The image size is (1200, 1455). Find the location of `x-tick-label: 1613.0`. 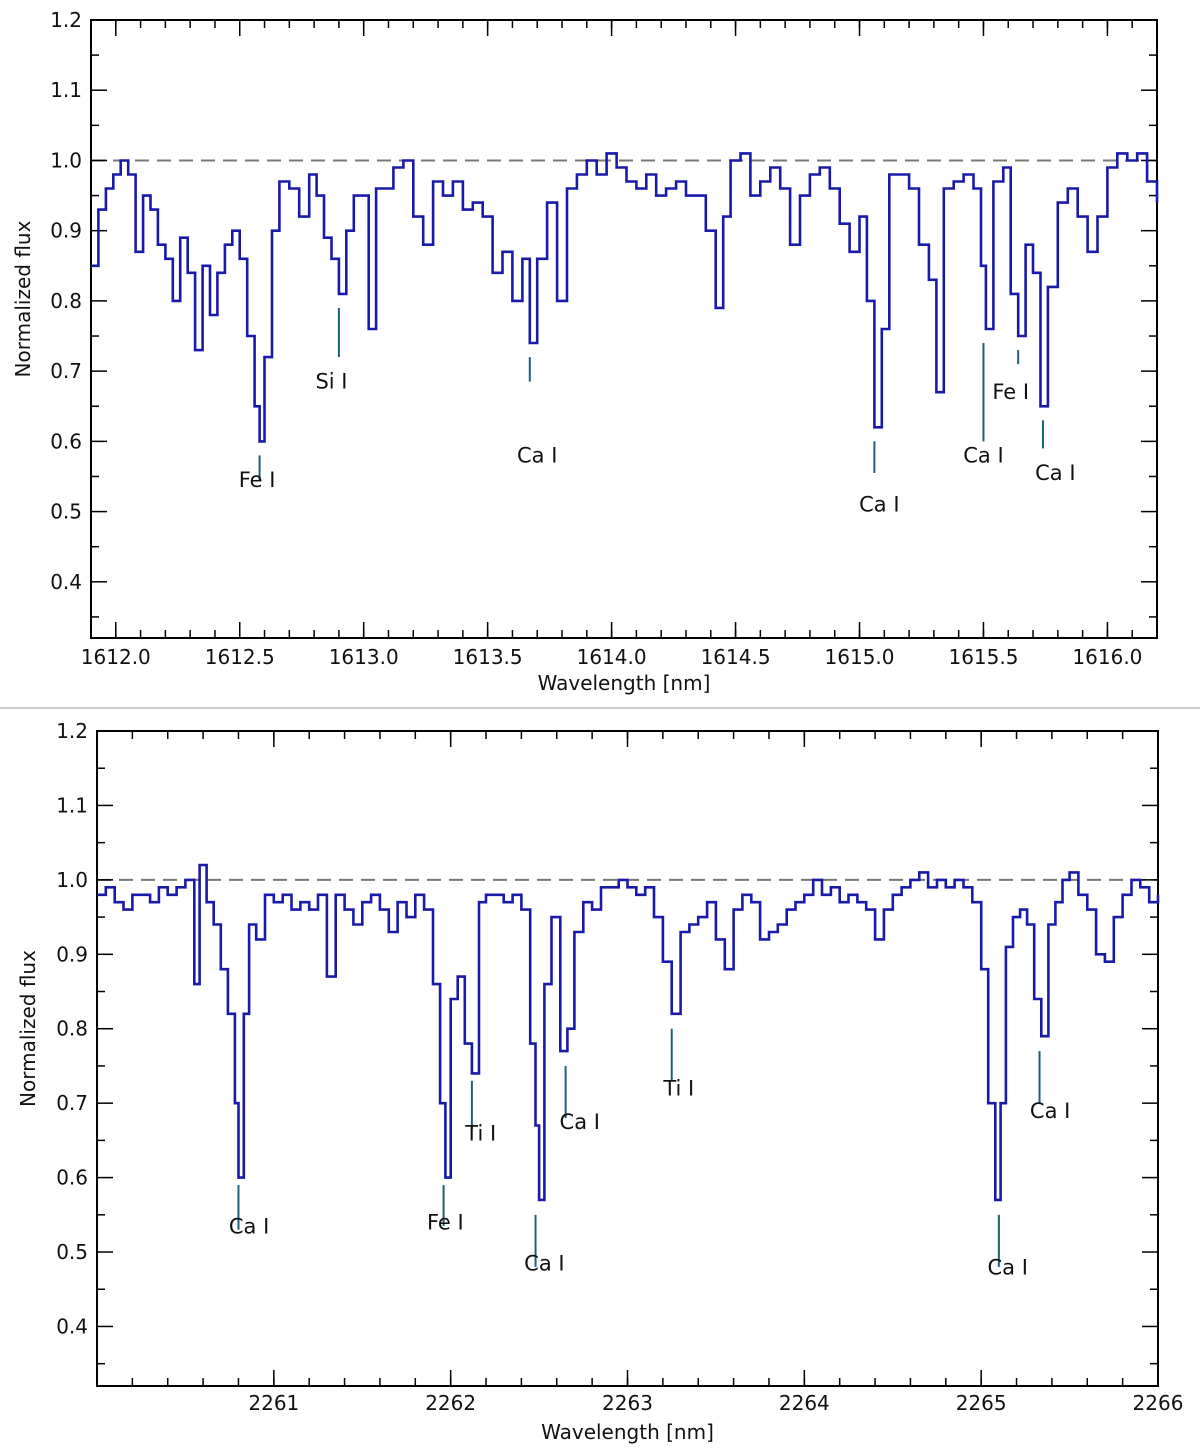

x-tick-label: 1613.0 is located at coordinates (364, 657).